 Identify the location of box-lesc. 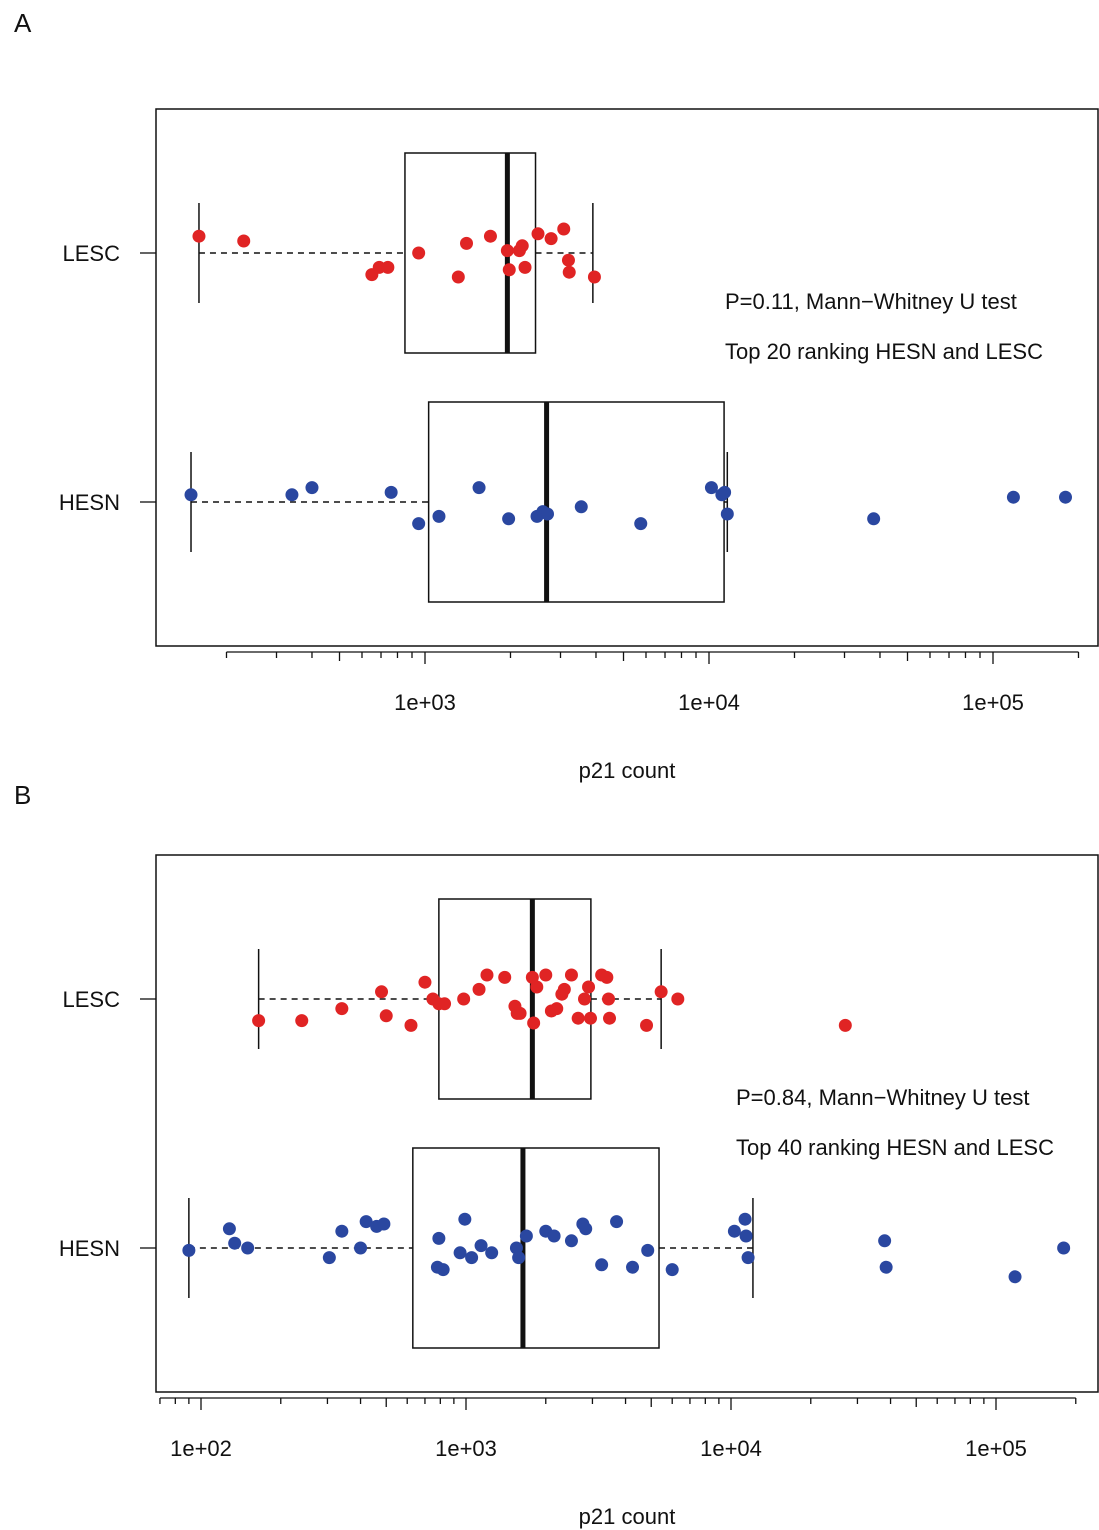
(470, 253).